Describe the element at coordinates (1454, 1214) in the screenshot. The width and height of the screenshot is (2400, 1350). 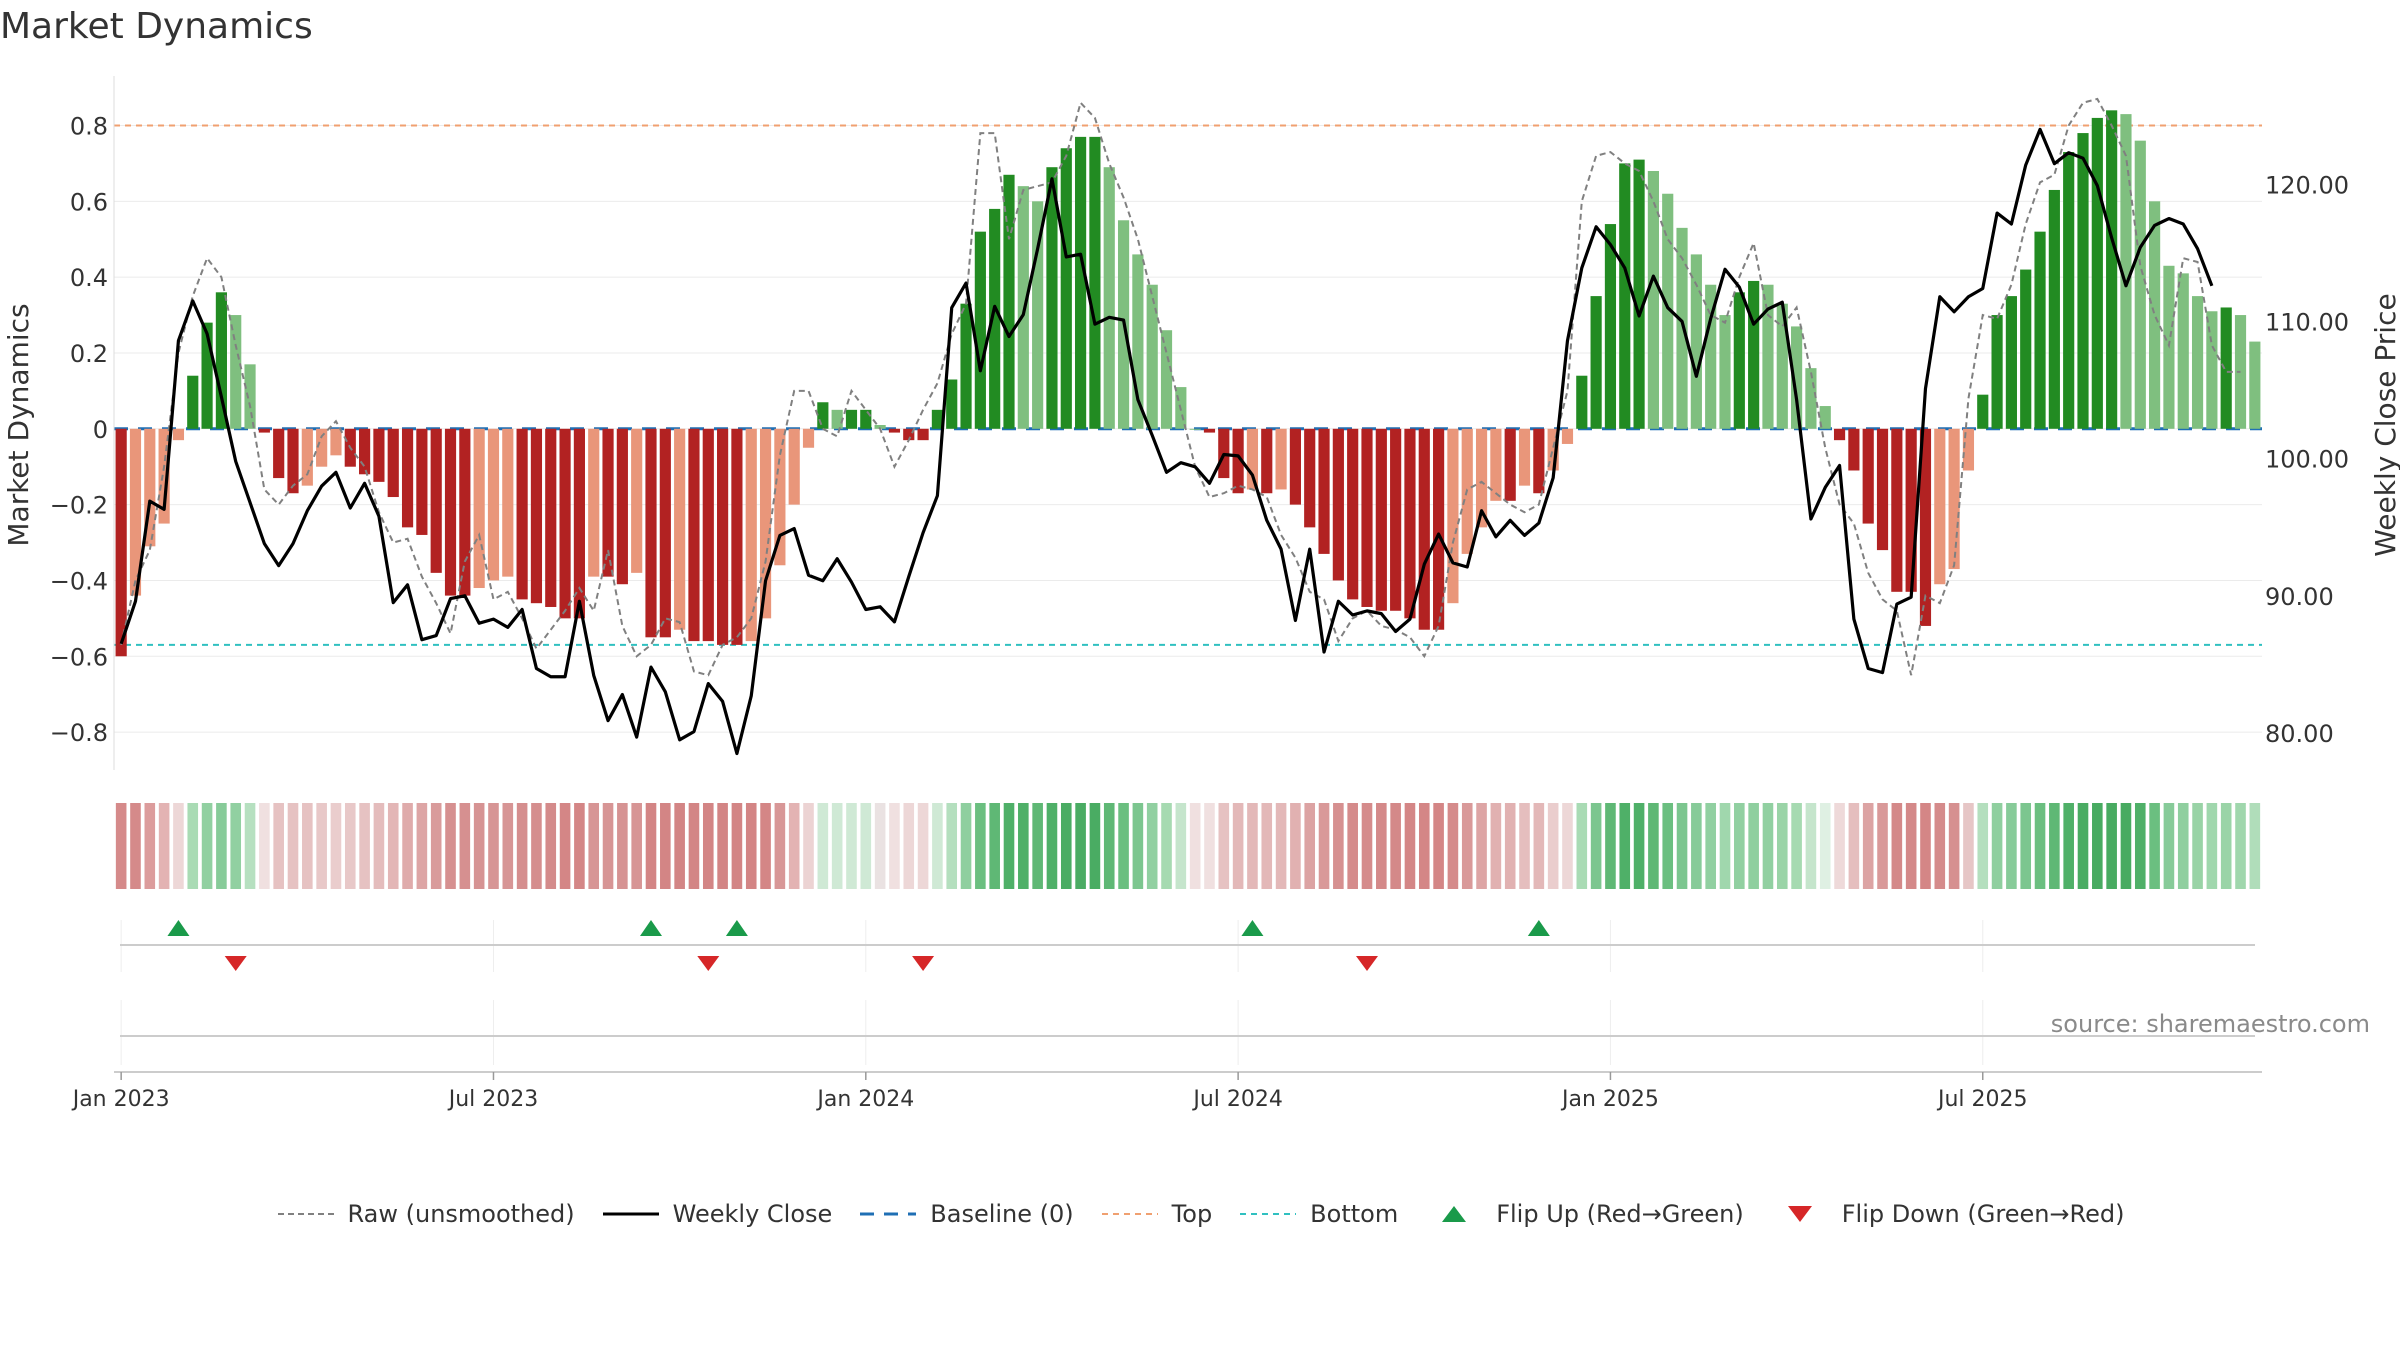
I see `flip-up-icon` at that location.